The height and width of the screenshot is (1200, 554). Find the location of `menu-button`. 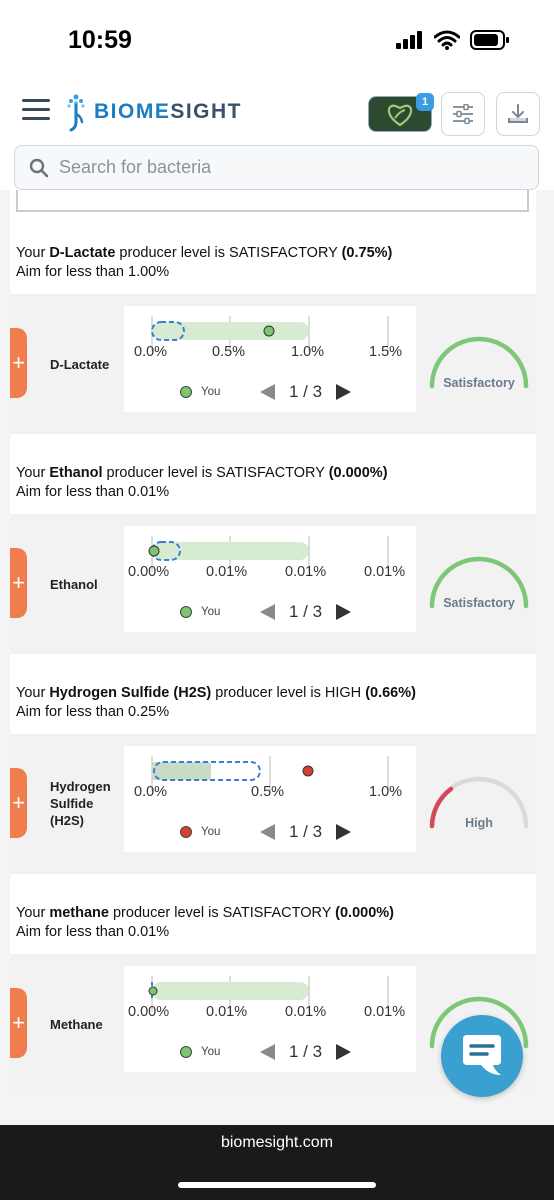

menu-button is located at coordinates (36, 111).